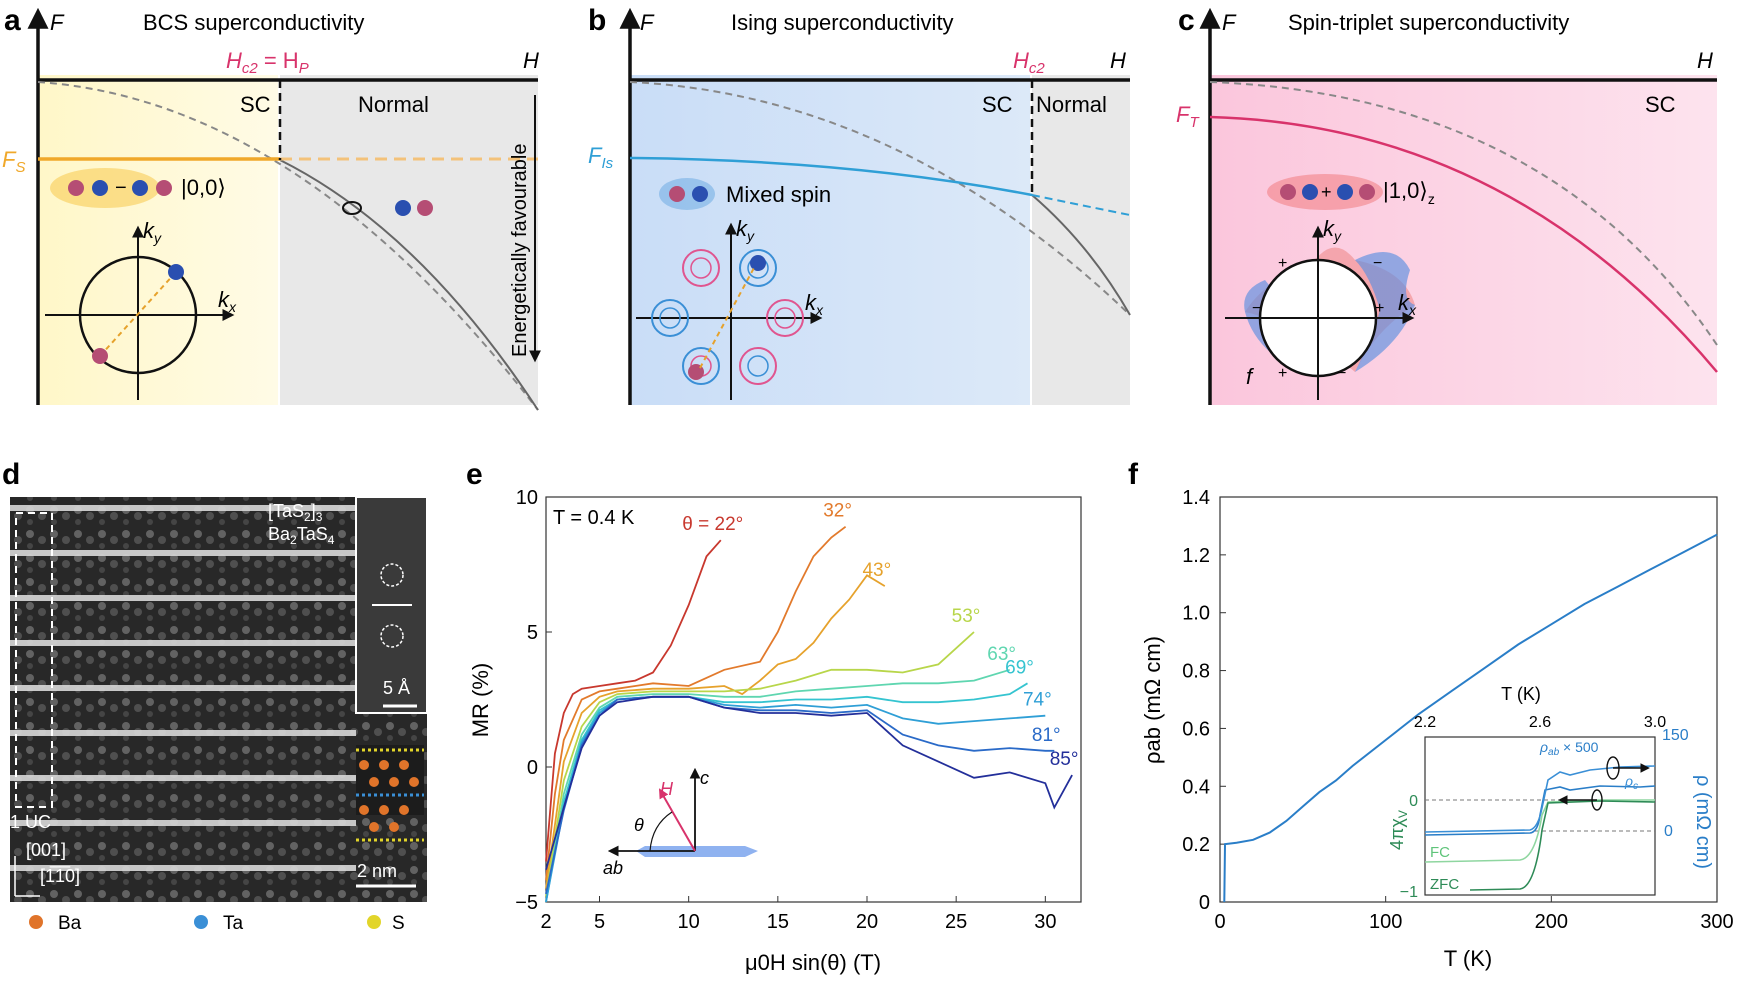 The width and height of the screenshot is (1743, 983). Describe the element at coordinates (1196, 556) in the screenshot. I see `y-tick-label-f: 1.2` at that location.